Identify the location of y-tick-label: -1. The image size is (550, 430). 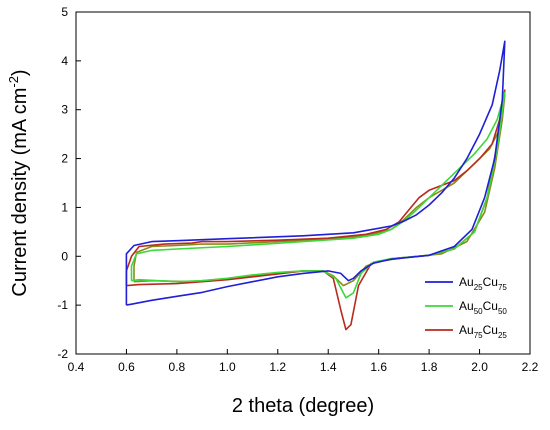
(62, 305).